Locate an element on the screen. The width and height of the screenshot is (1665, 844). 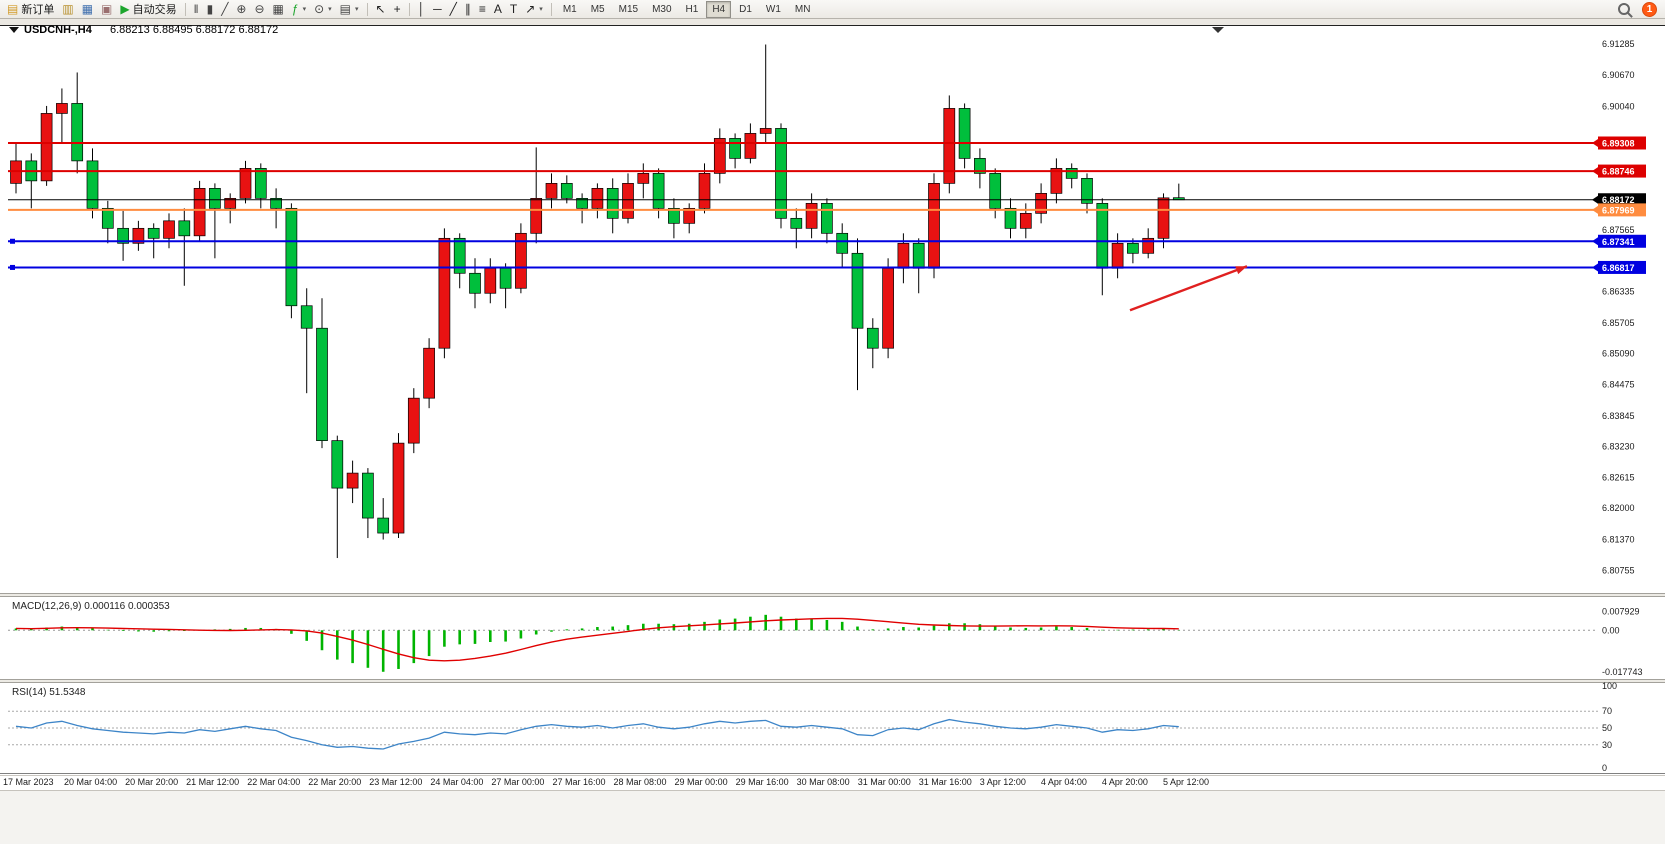
time-axis-label: 5 Apr 12:00 is located at coordinates (1186, 782).